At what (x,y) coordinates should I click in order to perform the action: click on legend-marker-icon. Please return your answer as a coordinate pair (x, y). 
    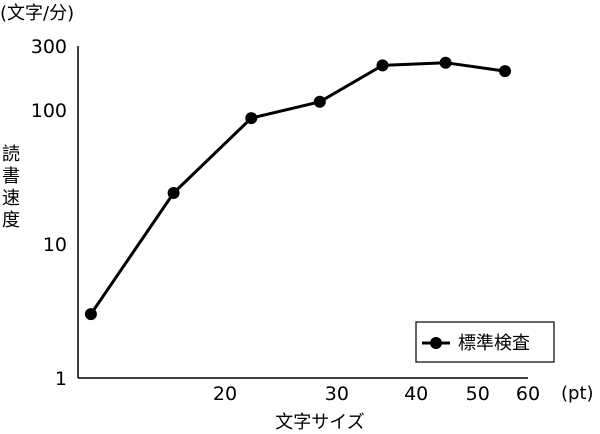
    Looking at the image, I should click on (436, 343).